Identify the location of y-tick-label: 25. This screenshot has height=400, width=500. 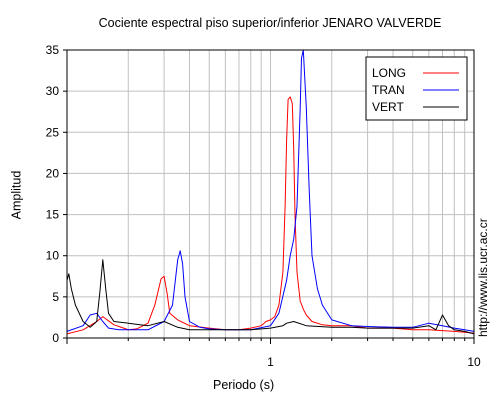
(53, 132).